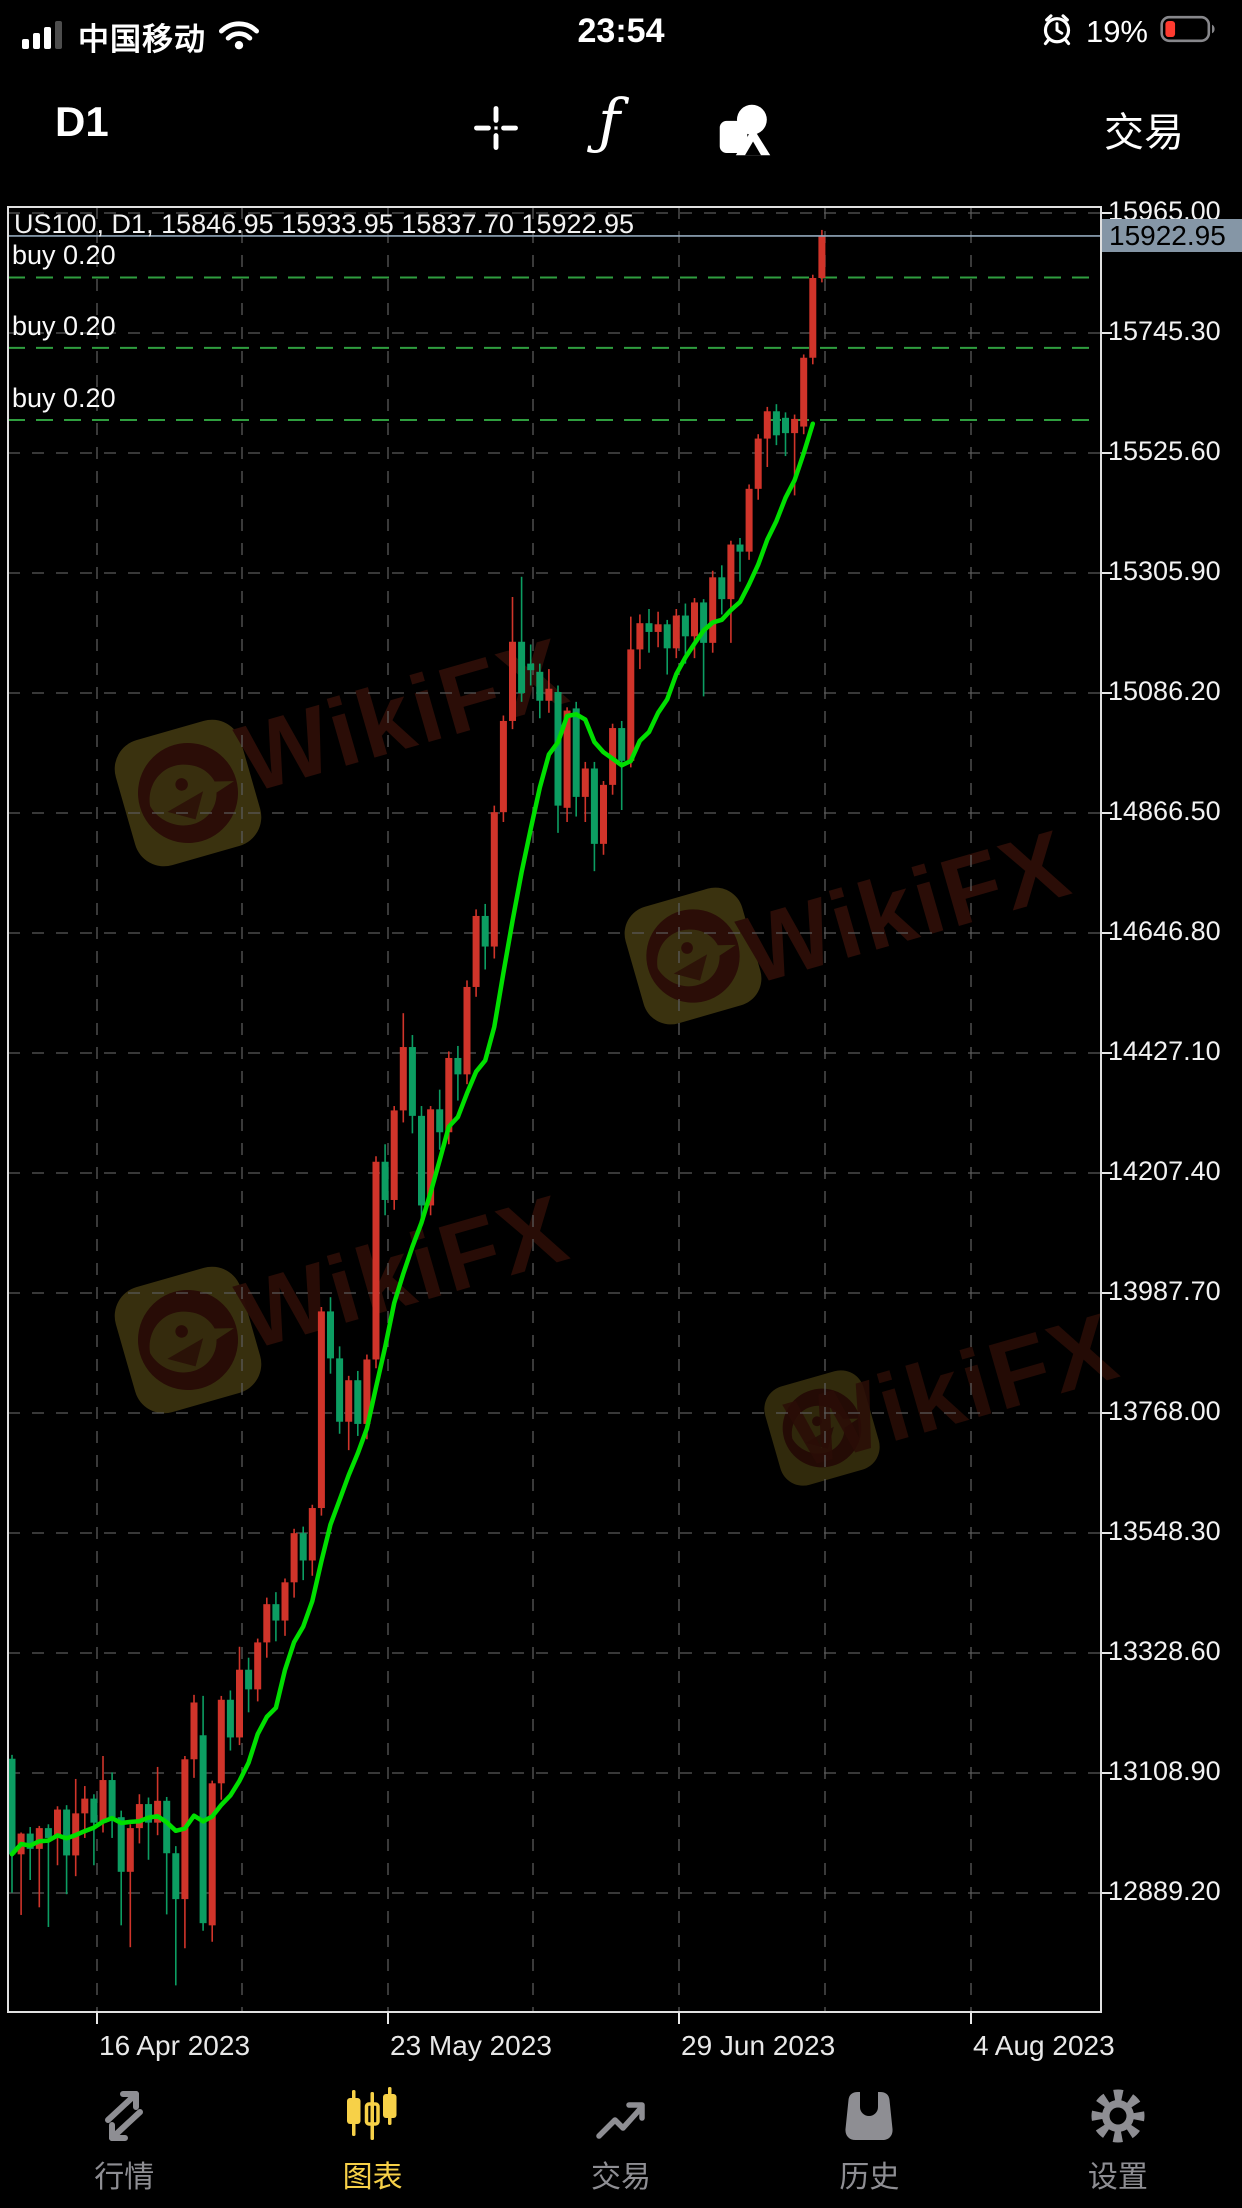  Describe the element at coordinates (1164, 571) in the screenshot. I see `price-axis-label: 15305.90` at that location.